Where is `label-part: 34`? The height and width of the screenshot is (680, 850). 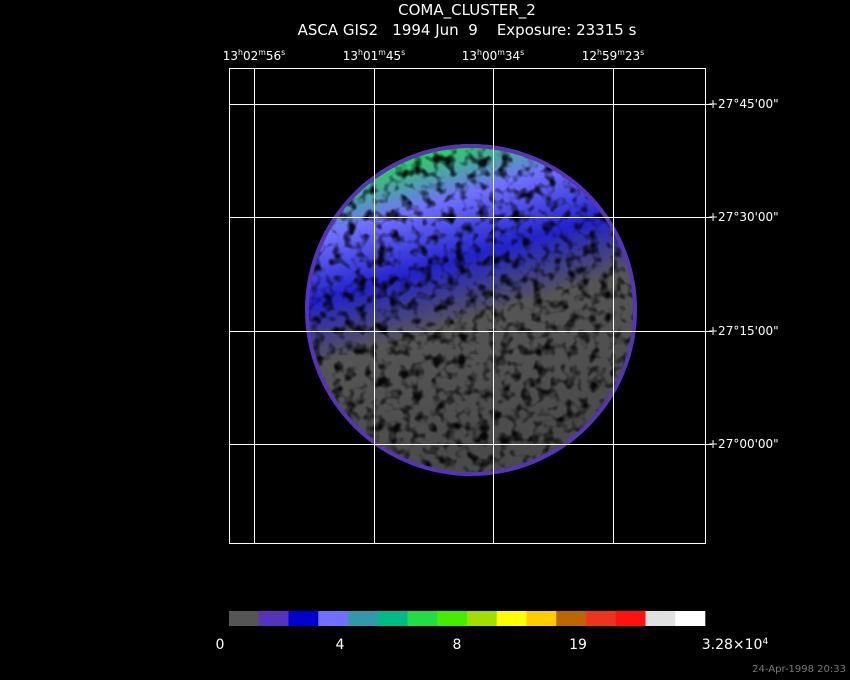
label-part: 34 is located at coordinates (512, 56).